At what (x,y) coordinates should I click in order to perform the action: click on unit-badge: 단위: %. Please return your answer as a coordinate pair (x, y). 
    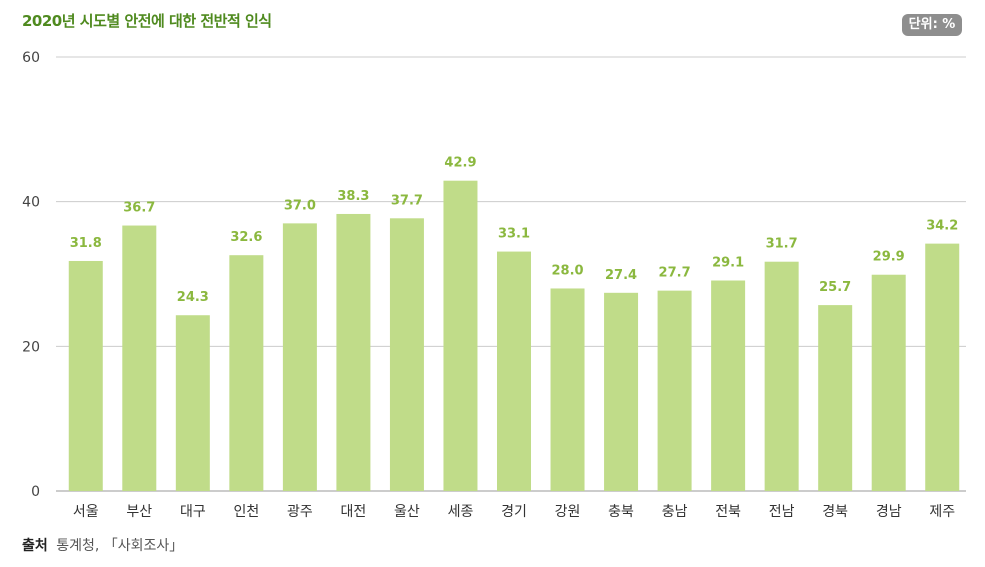
    Looking at the image, I should click on (932, 25).